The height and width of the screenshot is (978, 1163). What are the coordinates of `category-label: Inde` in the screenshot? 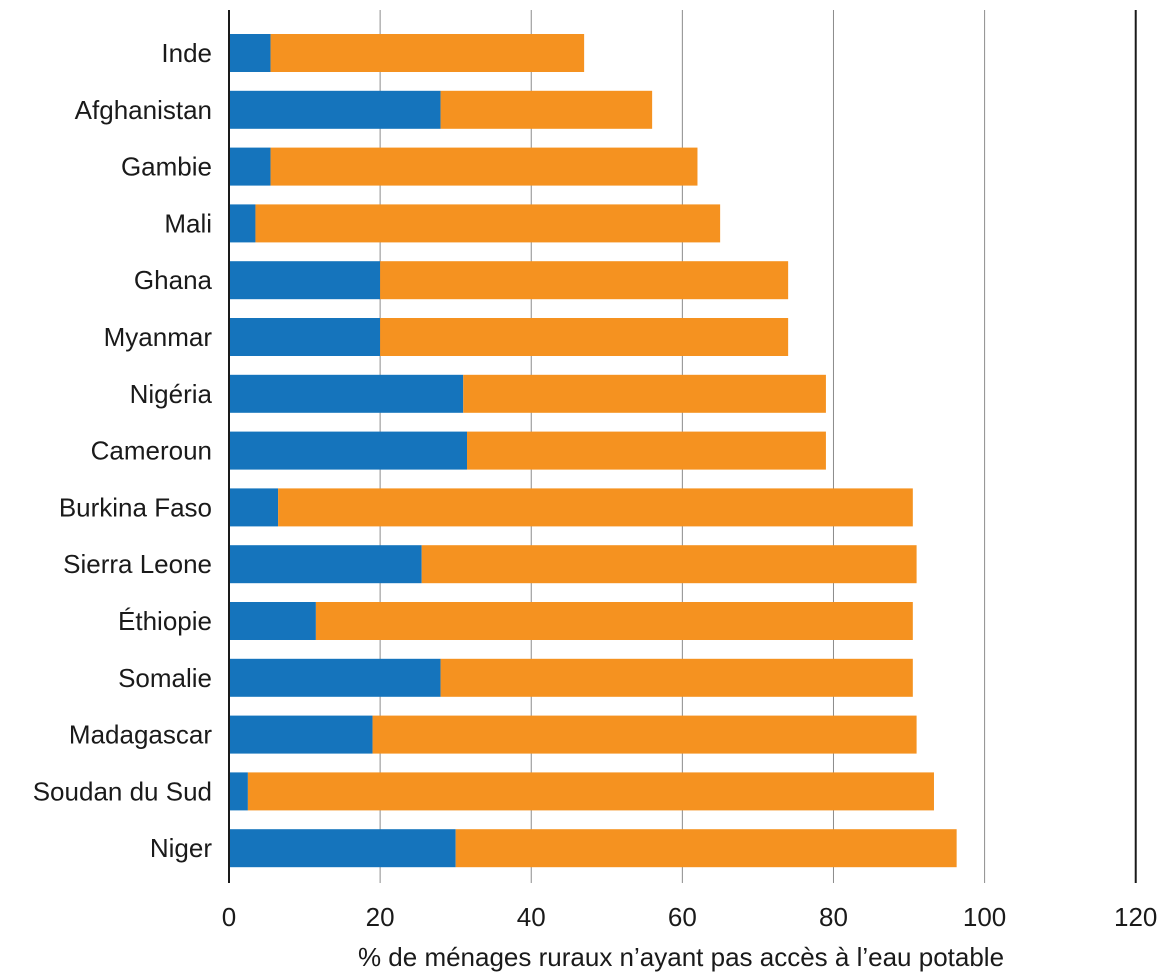 It's located at (186, 53).